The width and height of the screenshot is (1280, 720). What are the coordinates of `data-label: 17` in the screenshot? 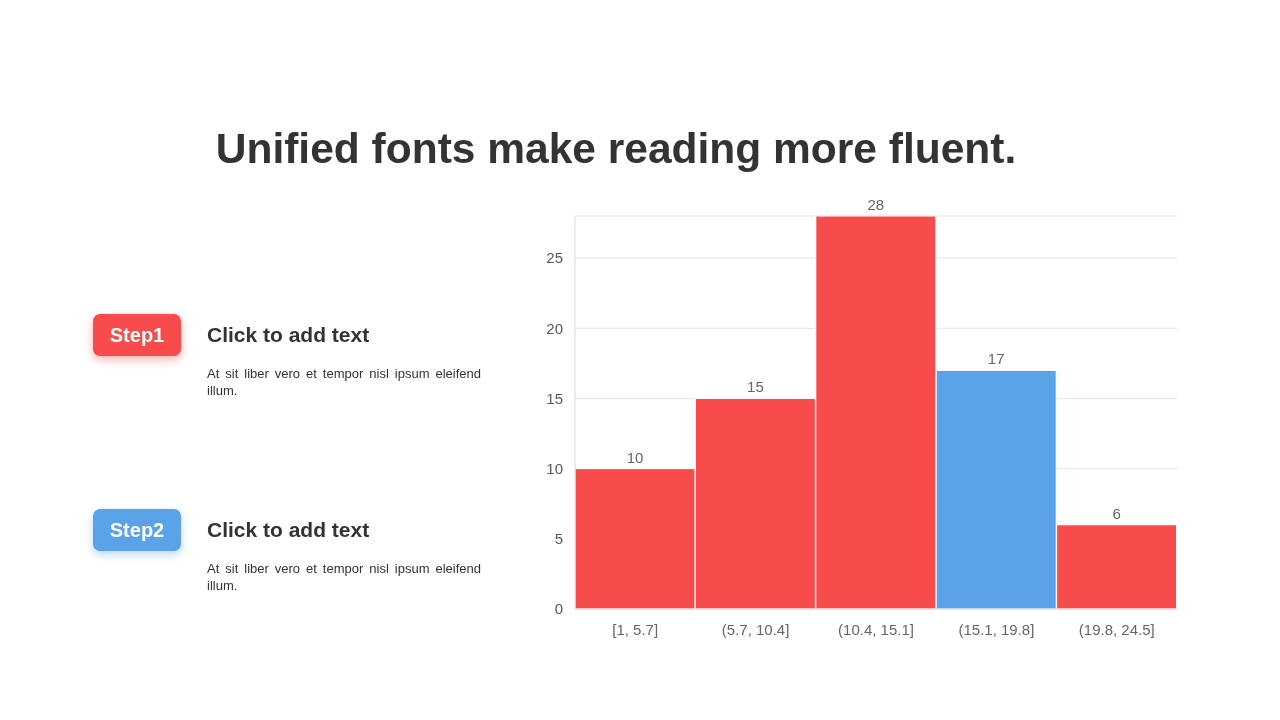 It's located at (996, 359).